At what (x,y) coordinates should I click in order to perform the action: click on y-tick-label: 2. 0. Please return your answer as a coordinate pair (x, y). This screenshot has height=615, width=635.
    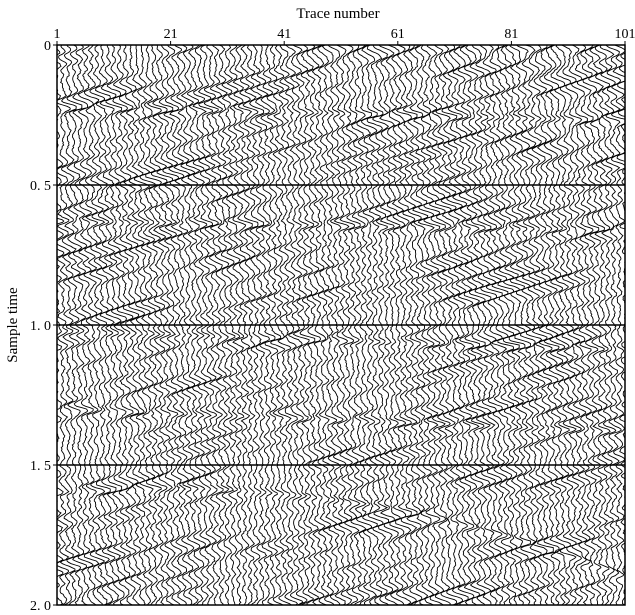
    Looking at the image, I should click on (40, 606).